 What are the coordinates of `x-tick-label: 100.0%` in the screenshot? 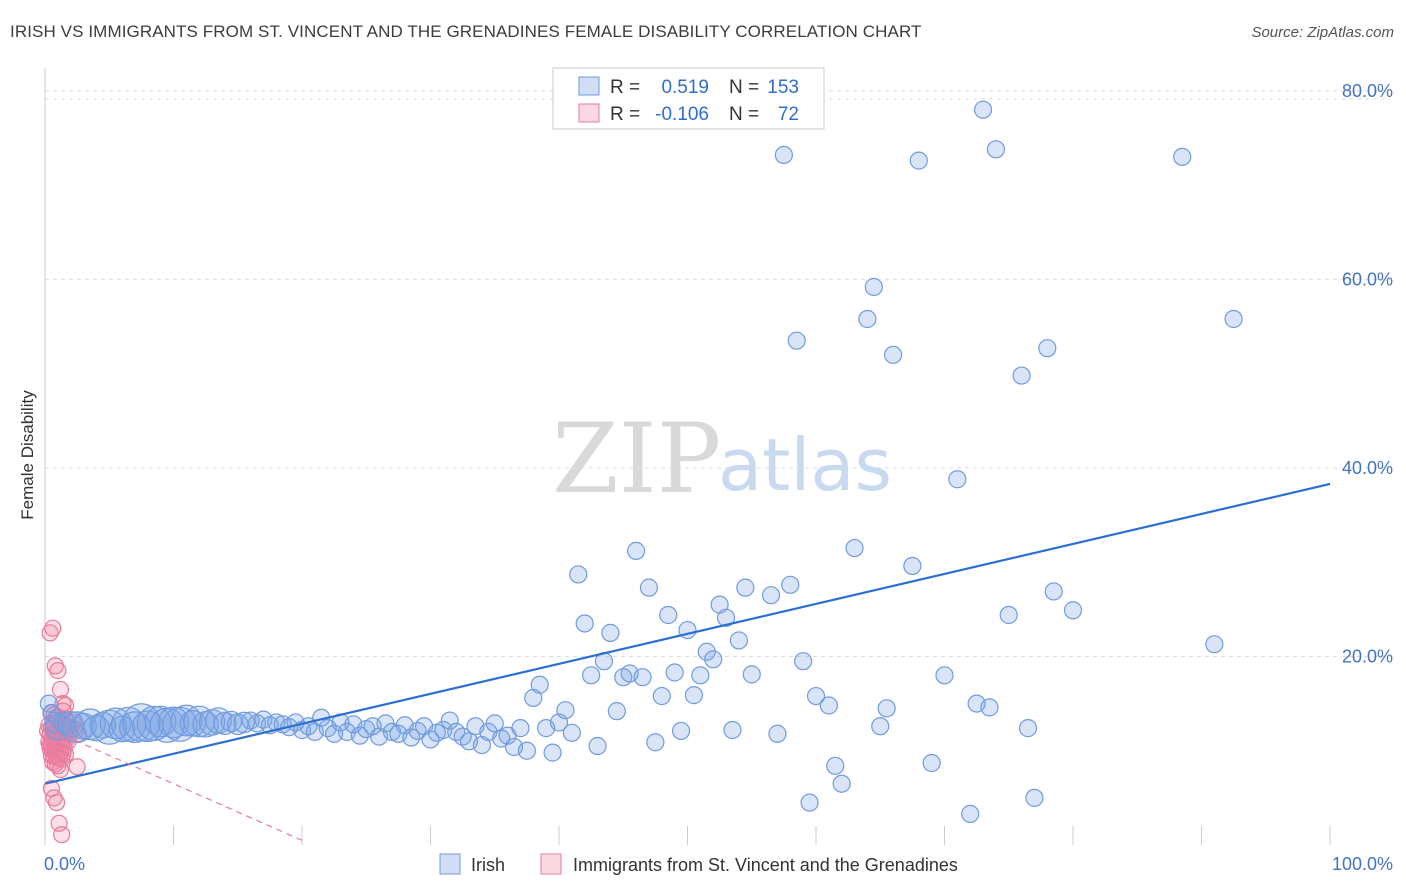 It's located at (1362, 864).